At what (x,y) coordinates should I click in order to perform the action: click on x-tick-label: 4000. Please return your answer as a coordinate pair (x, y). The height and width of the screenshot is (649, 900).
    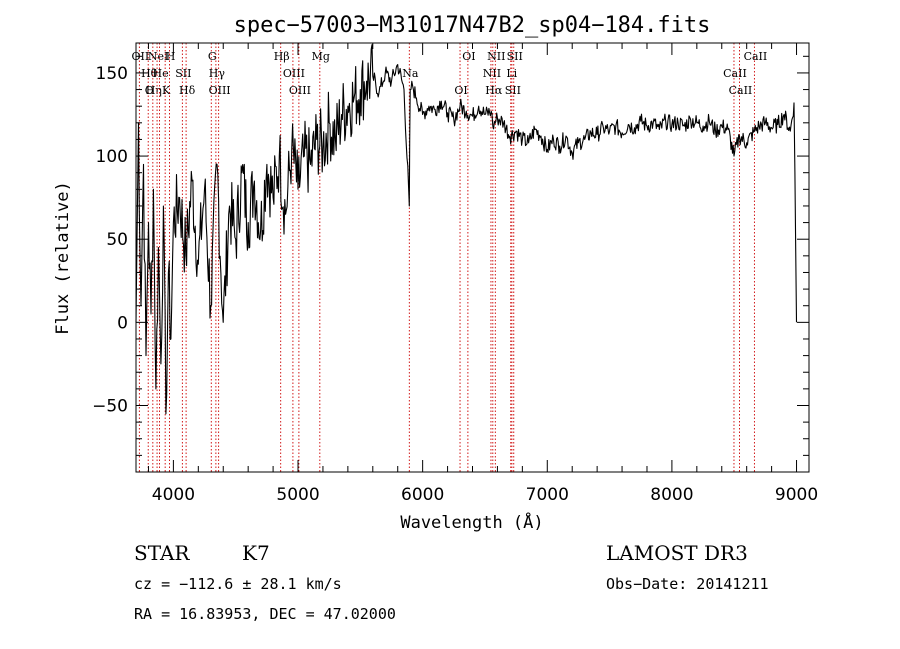
    Looking at the image, I should click on (173, 495).